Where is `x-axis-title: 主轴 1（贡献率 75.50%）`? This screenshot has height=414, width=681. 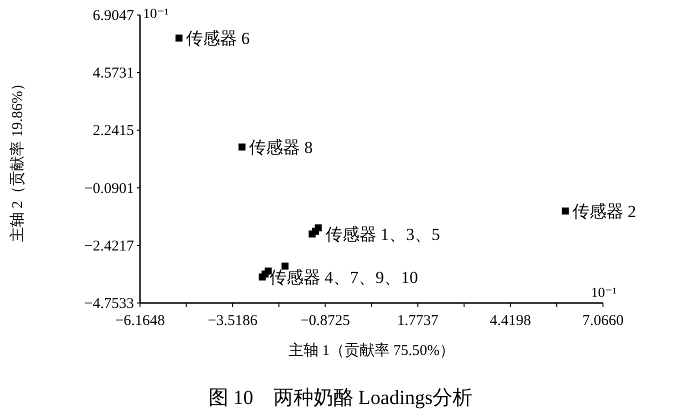
x-axis-title: 主轴 1（贡献率 75.50%） is located at coordinates (371, 350).